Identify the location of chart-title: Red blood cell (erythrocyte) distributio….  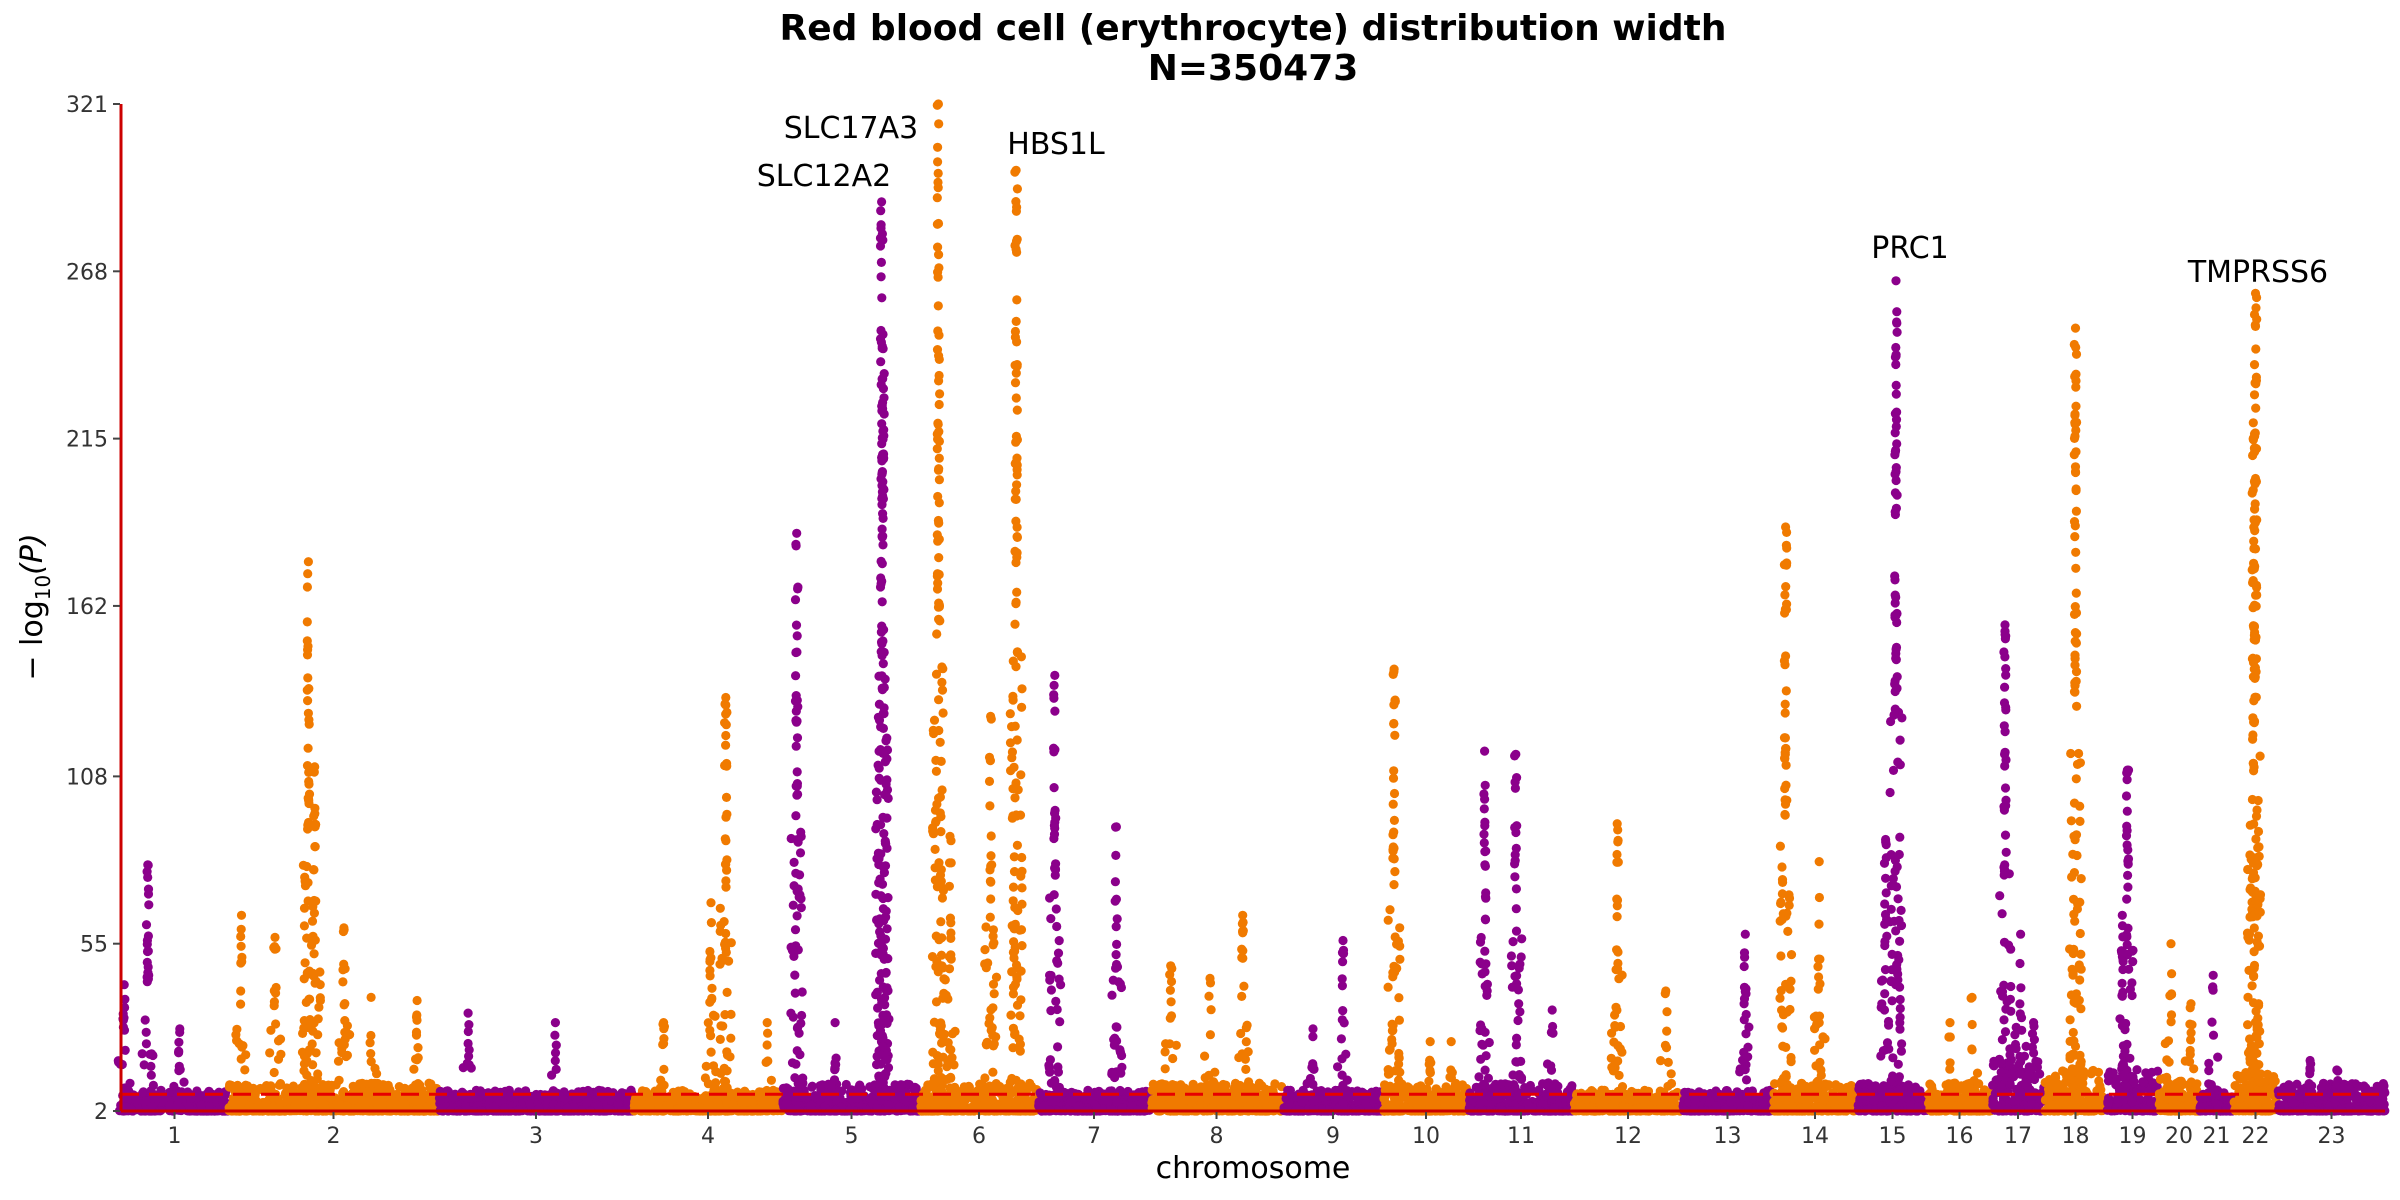
(1252, 28).